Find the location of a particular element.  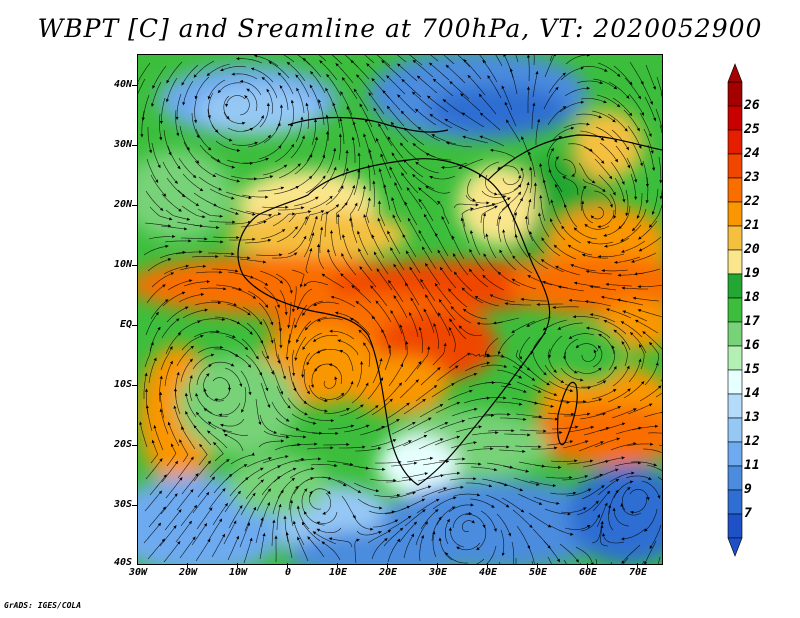

colorbar-label: 20 is located at coordinates (752, 249).